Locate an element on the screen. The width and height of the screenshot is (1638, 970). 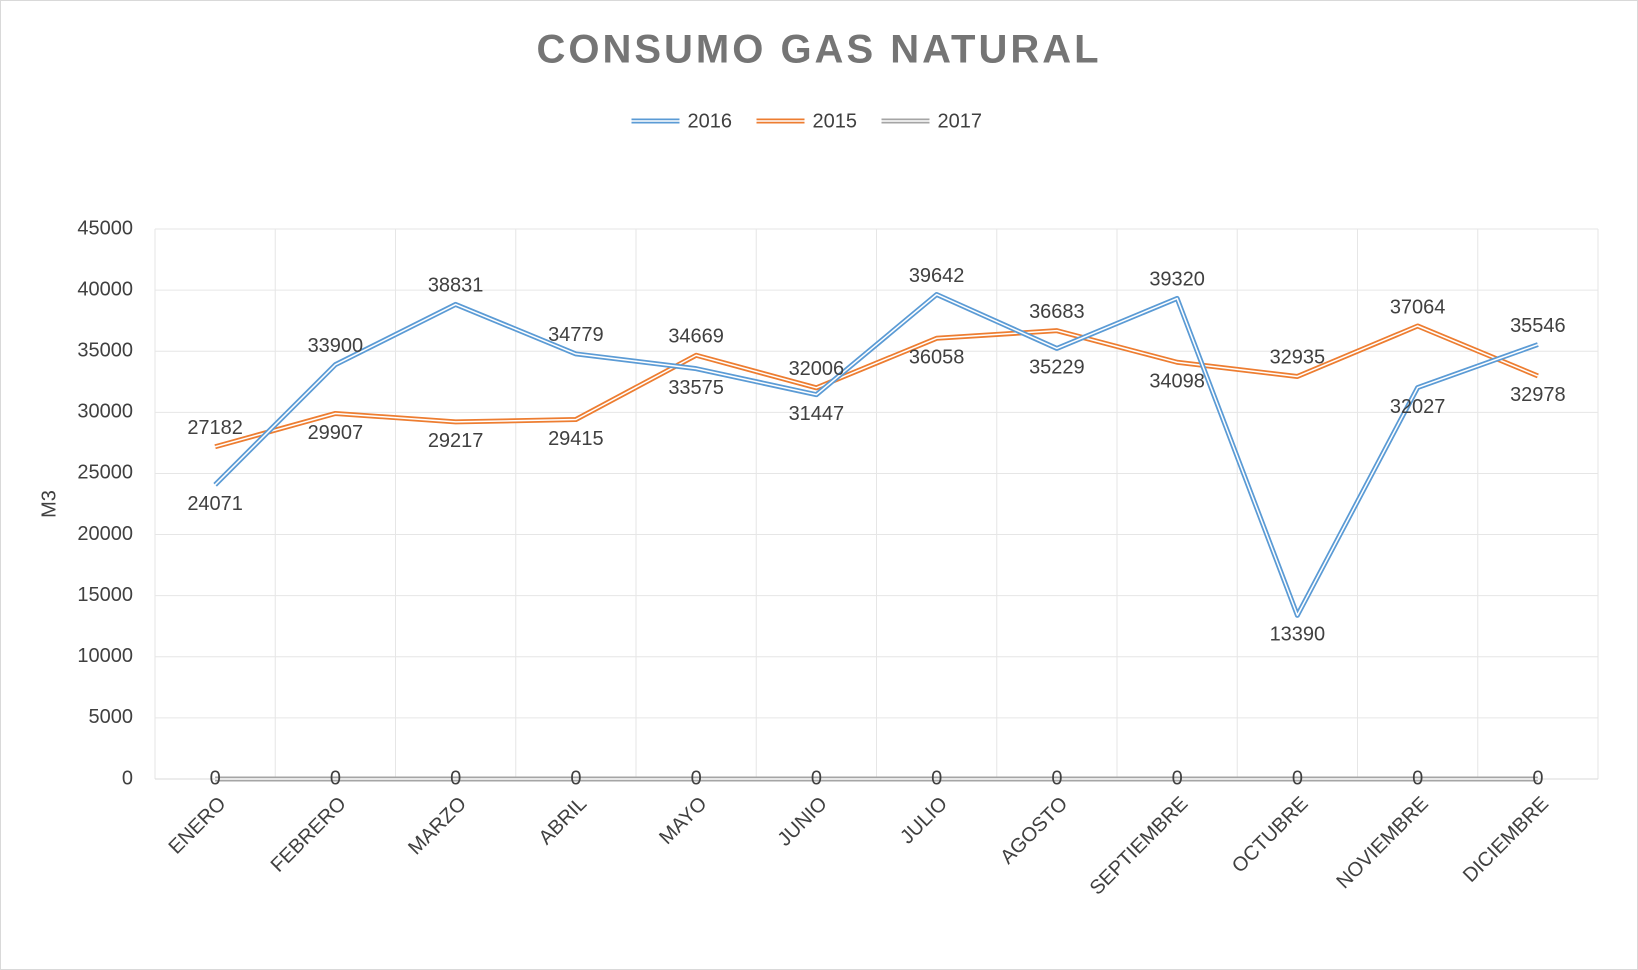
data-label: 24071 is located at coordinates (215, 504).